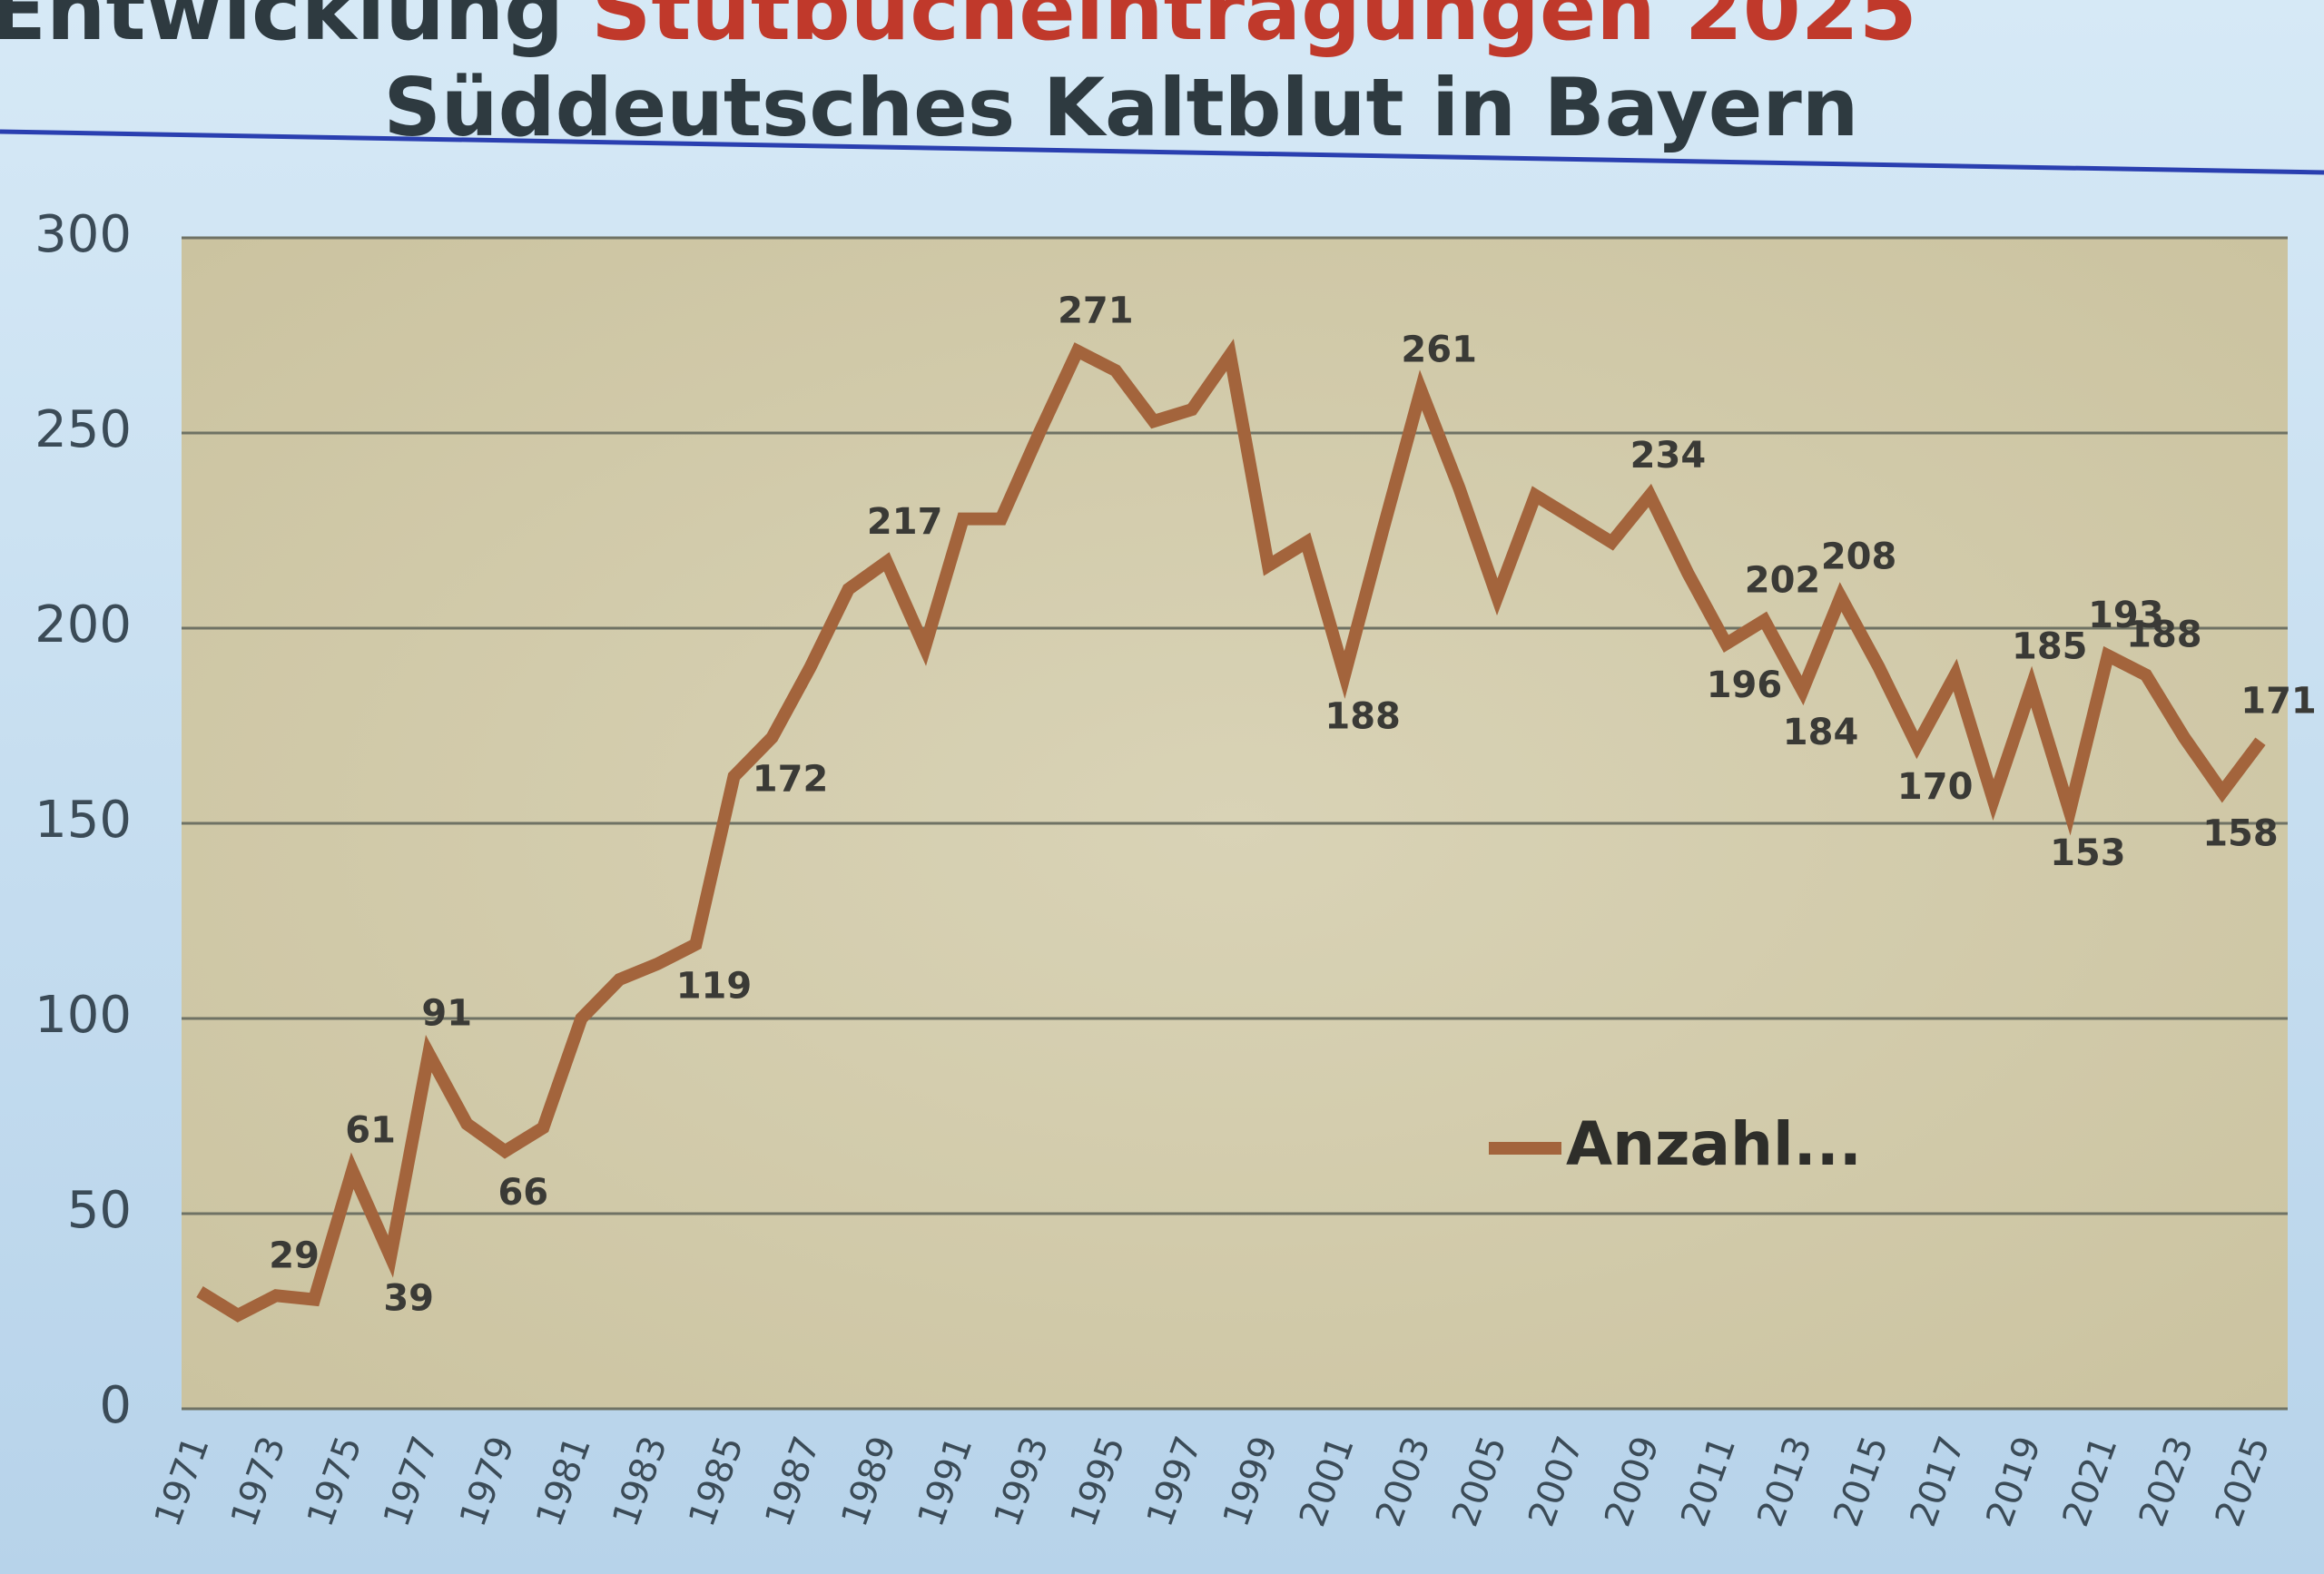  Describe the element at coordinates (1254, 29) in the screenshot. I see `title-highlight: Stutbucheintragungen 2025` at that location.